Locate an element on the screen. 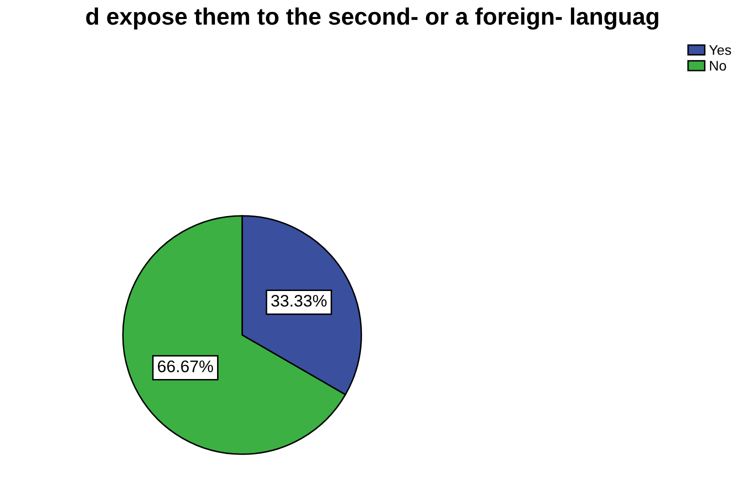  chart-title: d expose them to the second- or a foreign- languag is located at coordinates (372, 19).